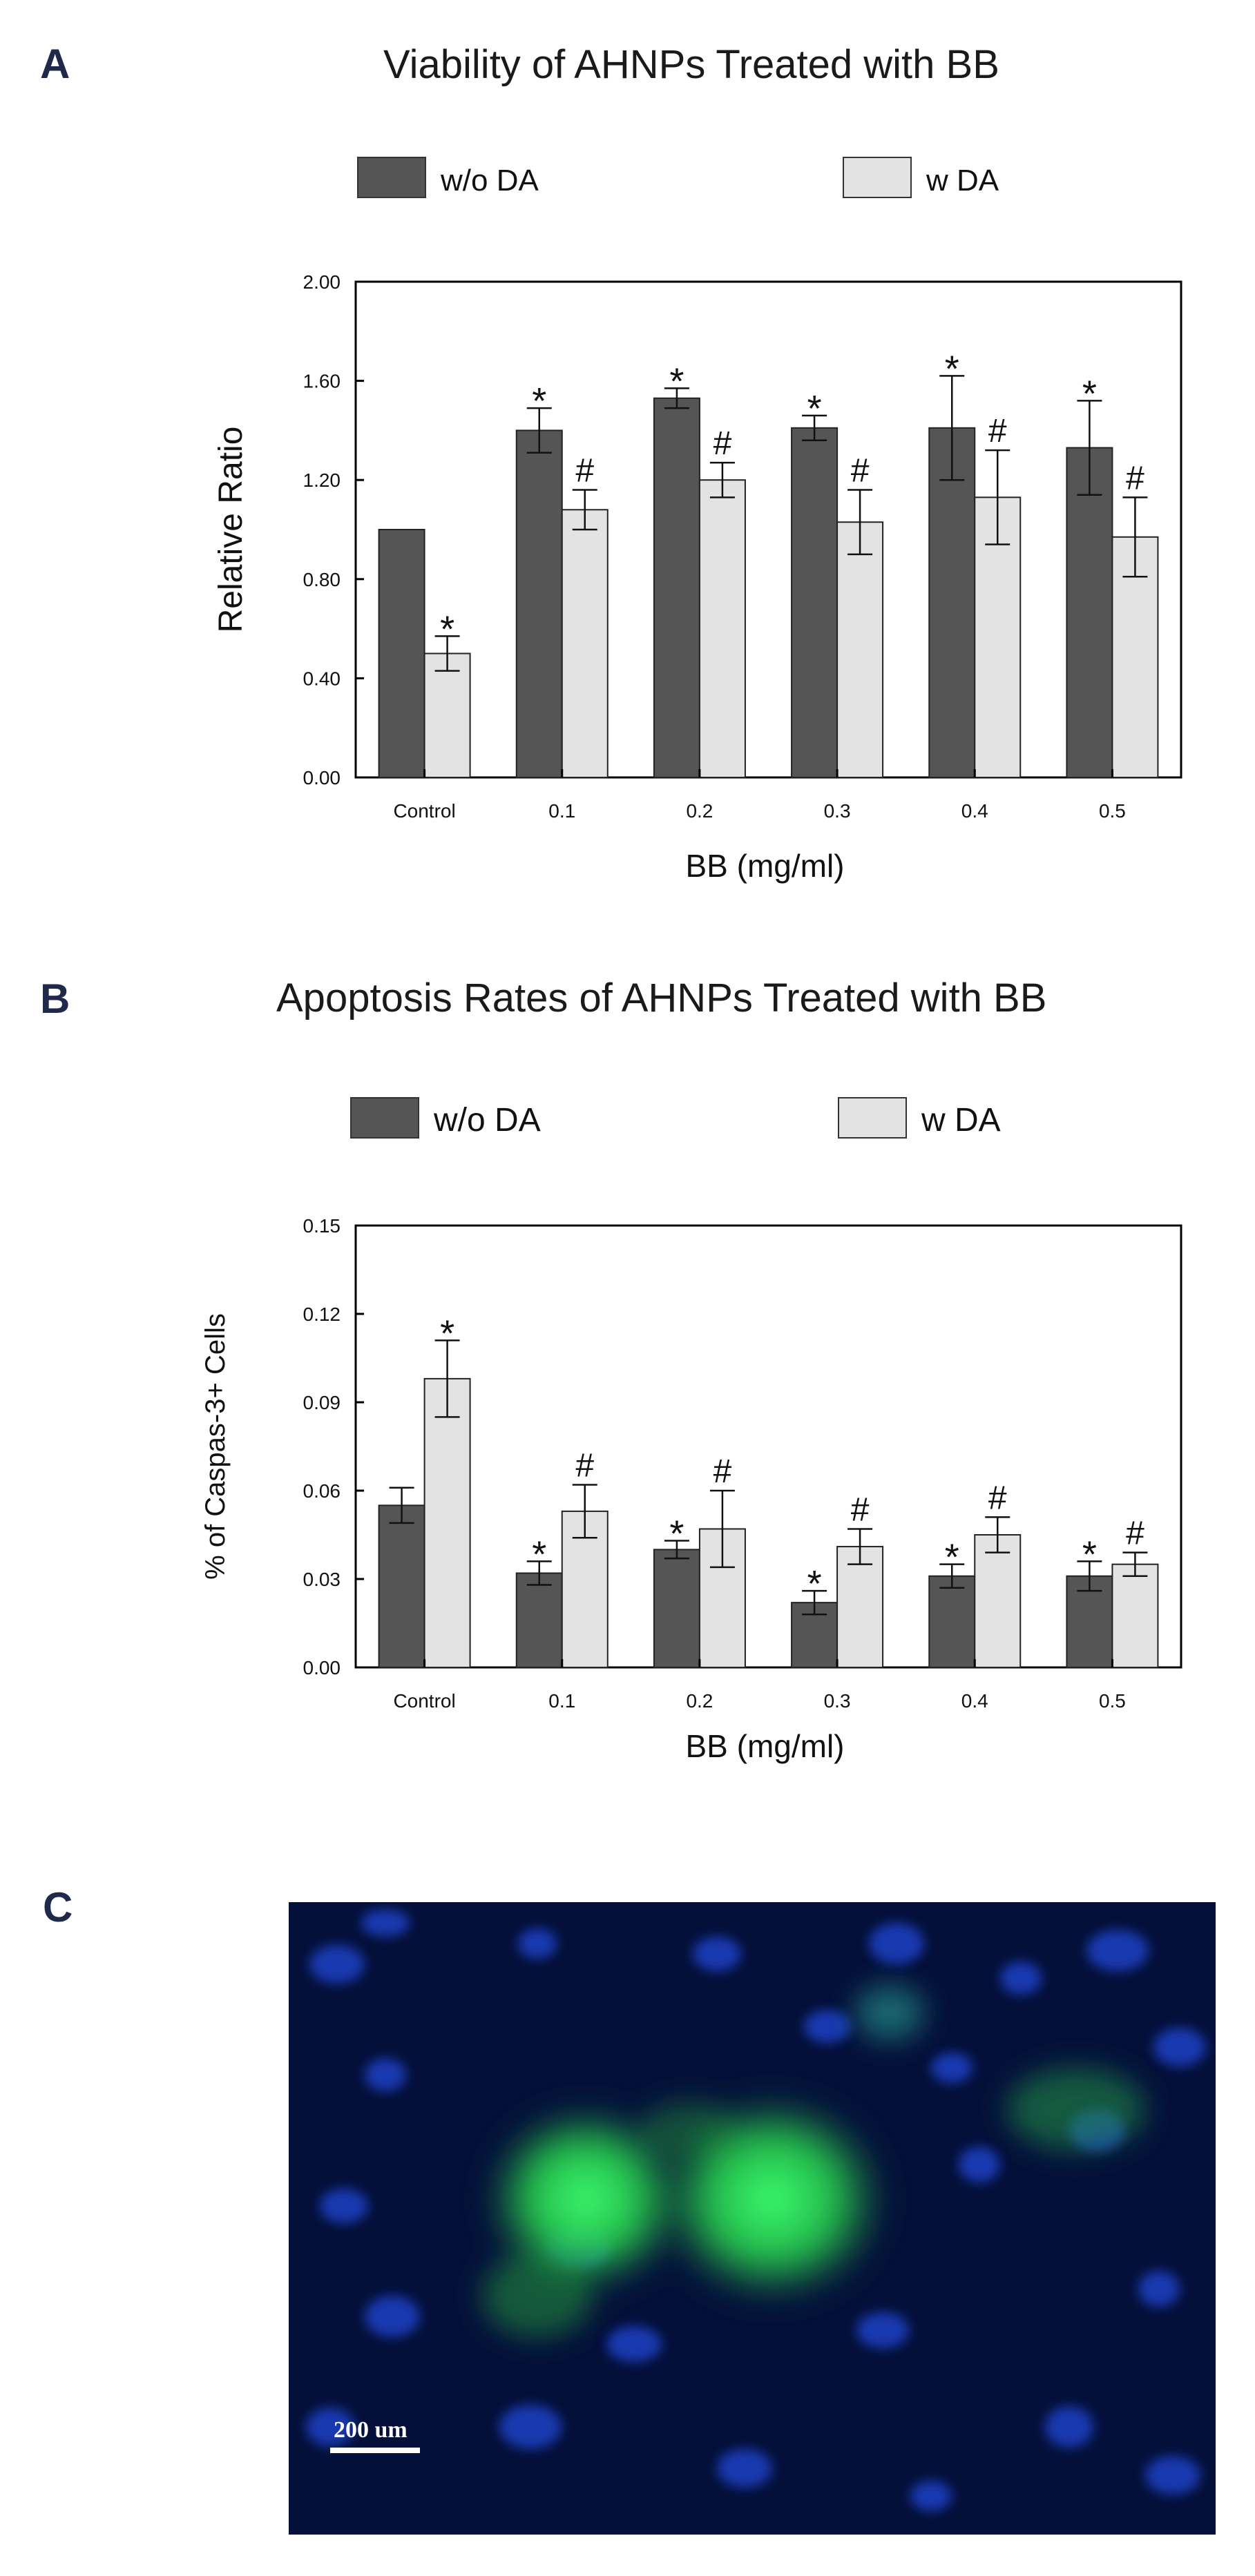  What do you see at coordinates (322, 1403) in the screenshot?
I see `y-tick-label: 0.09` at bounding box center [322, 1403].